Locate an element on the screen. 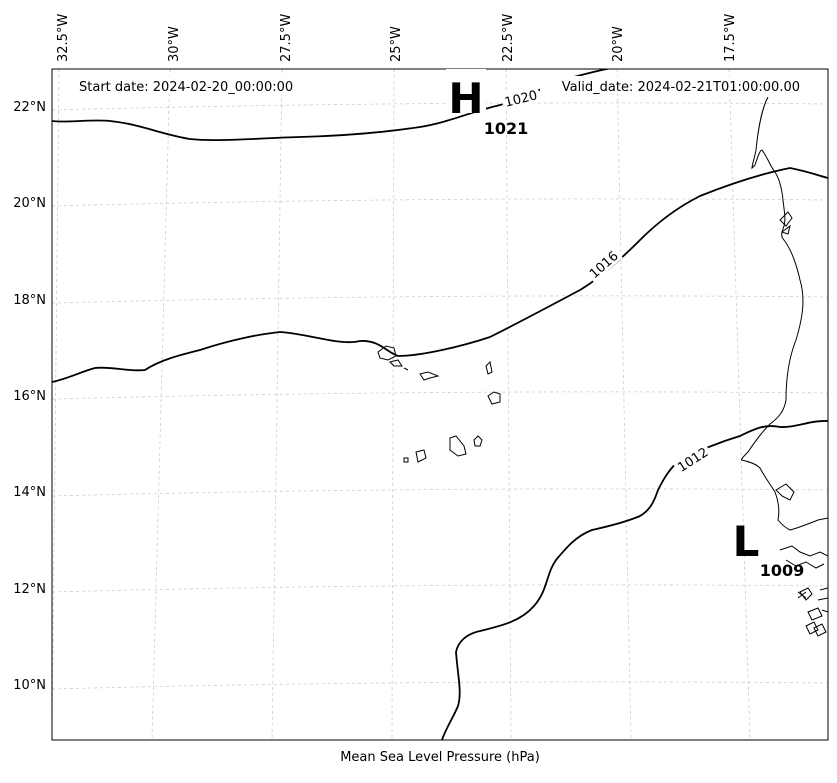 The image size is (837, 783). meridian-20w is located at coordinates (624, 404).